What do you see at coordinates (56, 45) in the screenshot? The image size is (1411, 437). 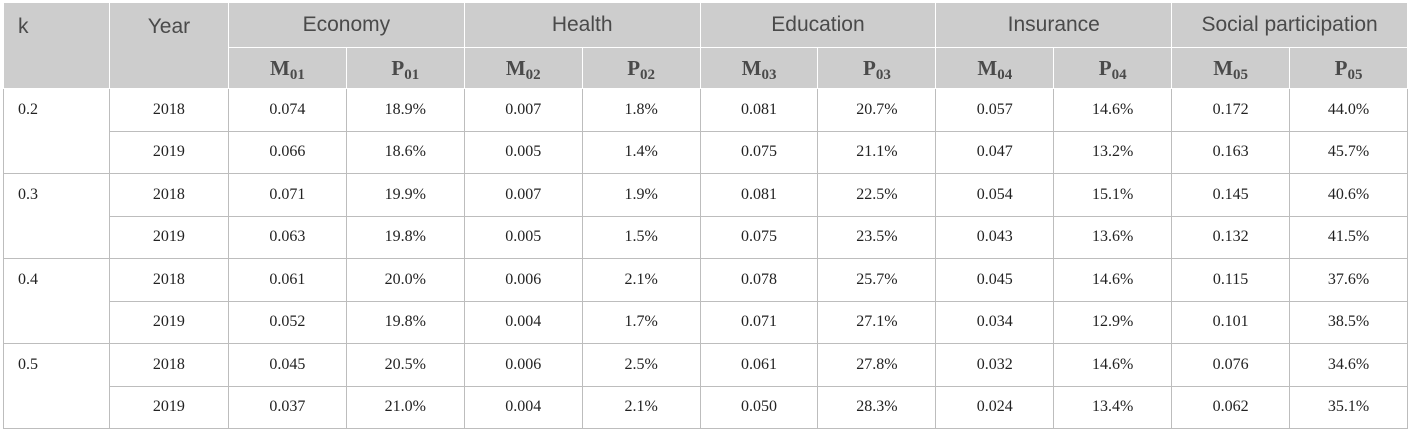 I see `header-k: k` at bounding box center [56, 45].